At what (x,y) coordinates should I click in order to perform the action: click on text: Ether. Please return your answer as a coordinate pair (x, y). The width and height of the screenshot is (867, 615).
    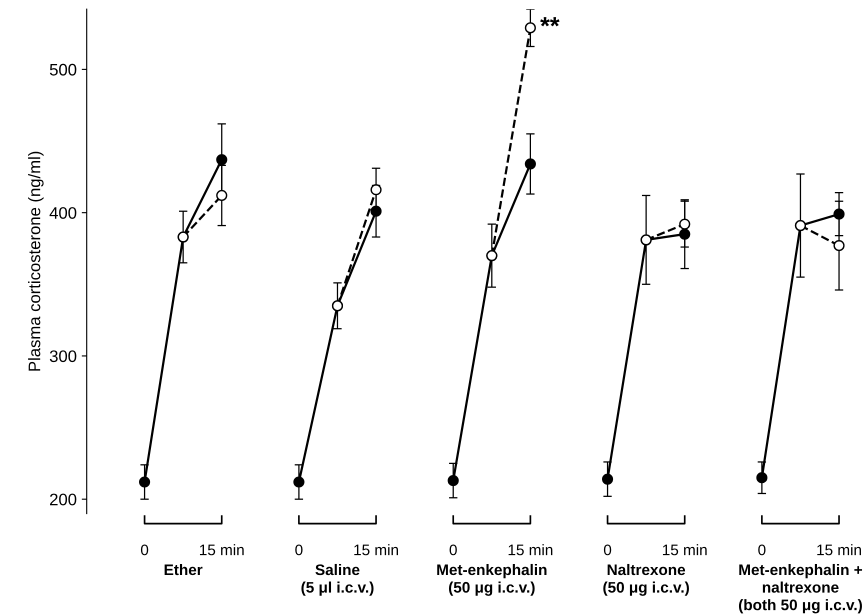
    Looking at the image, I should click on (183, 570).